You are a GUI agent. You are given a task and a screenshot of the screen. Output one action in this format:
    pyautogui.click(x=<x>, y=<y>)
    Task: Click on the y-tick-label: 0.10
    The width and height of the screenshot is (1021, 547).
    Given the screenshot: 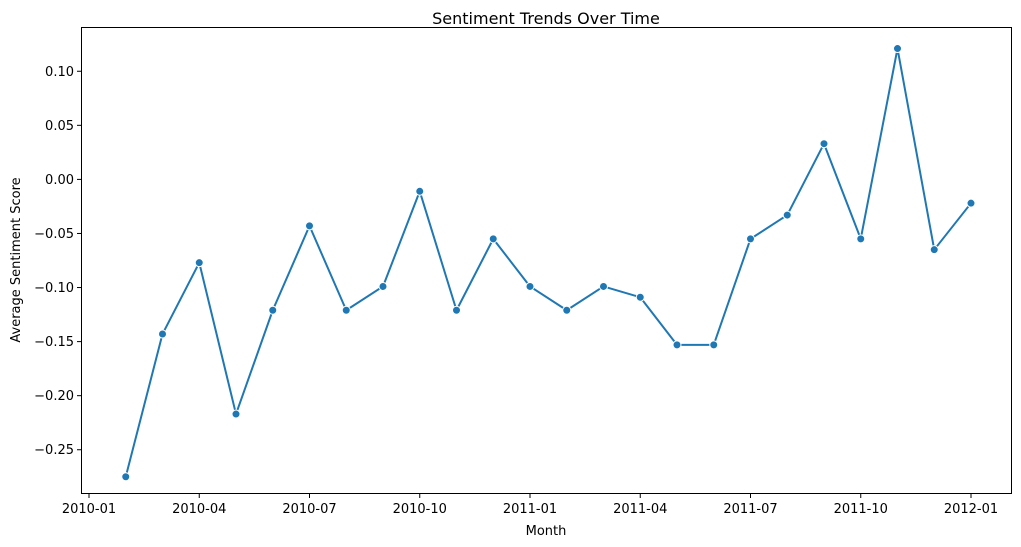 What is the action you would take?
    pyautogui.click(x=59, y=72)
    